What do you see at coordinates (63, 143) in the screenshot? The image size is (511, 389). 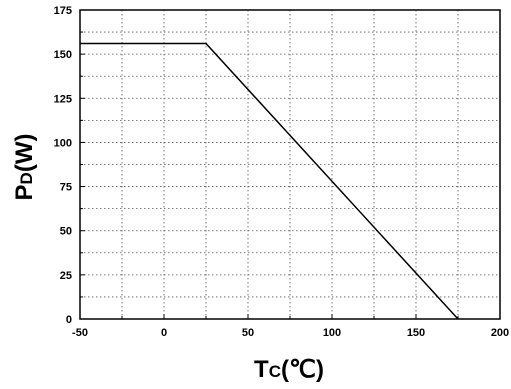 I see `y-tick-label: 100` at bounding box center [63, 143].